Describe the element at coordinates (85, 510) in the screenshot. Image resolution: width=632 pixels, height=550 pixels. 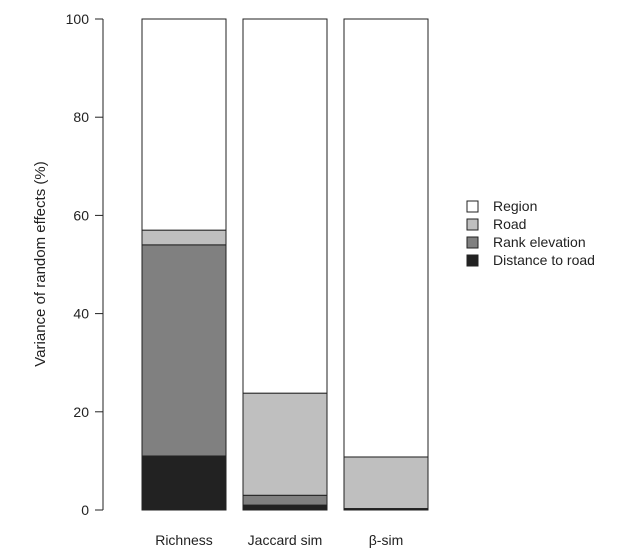
I see `y-tick-label: 0` at that location.